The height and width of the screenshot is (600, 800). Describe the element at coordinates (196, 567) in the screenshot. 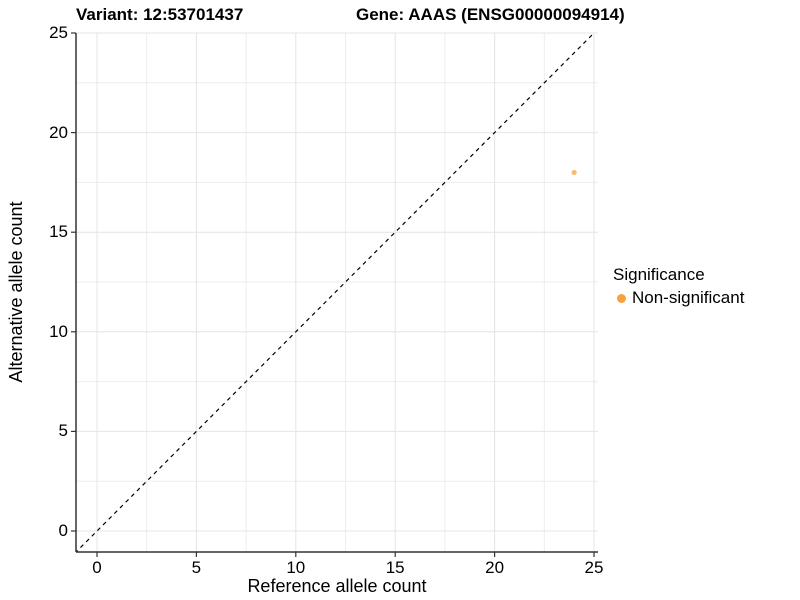

I see `x-tick-label: 5` at that location.